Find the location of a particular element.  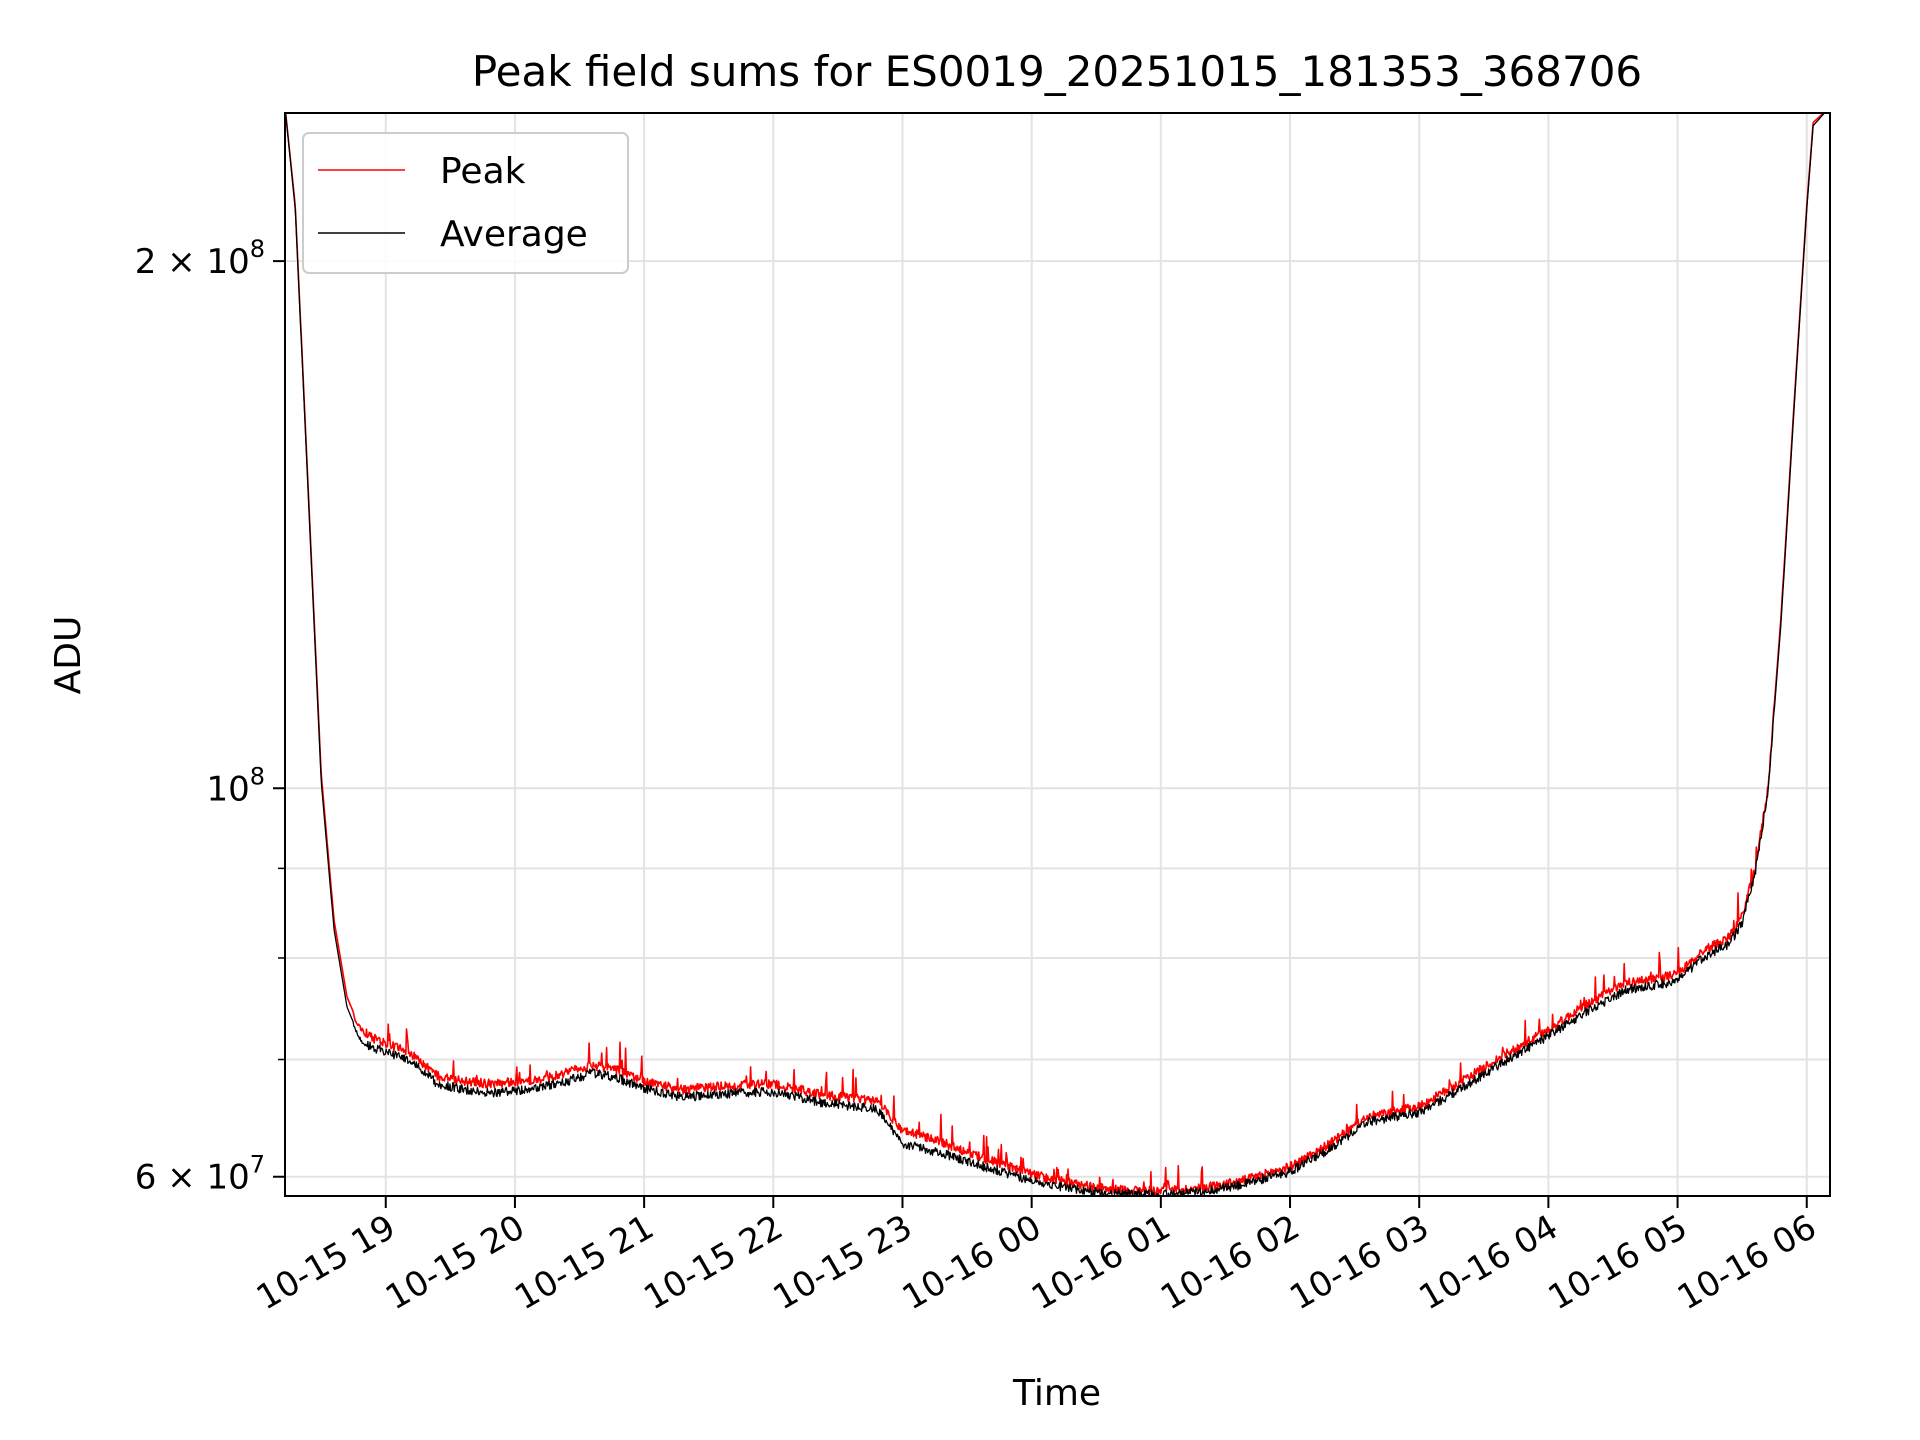

legend-label-peak: Peak is located at coordinates (483, 171).